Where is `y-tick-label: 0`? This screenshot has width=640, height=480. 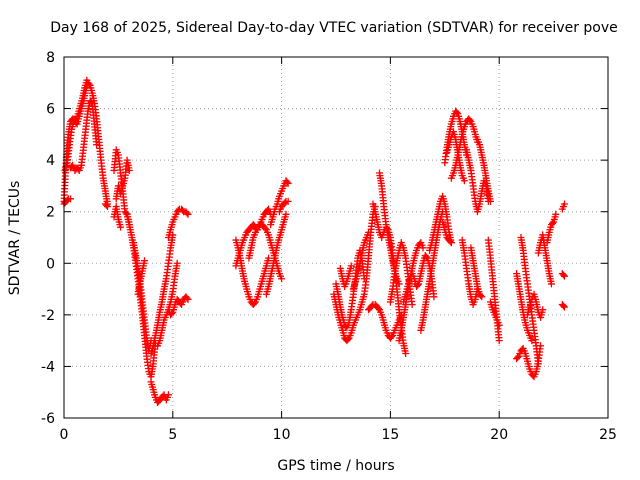 y-tick-label: 0 is located at coordinates (50, 264).